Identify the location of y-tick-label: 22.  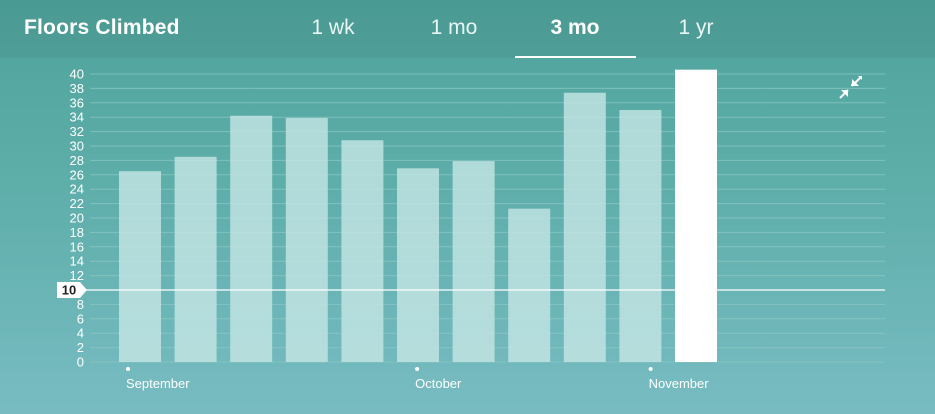
(77, 203).